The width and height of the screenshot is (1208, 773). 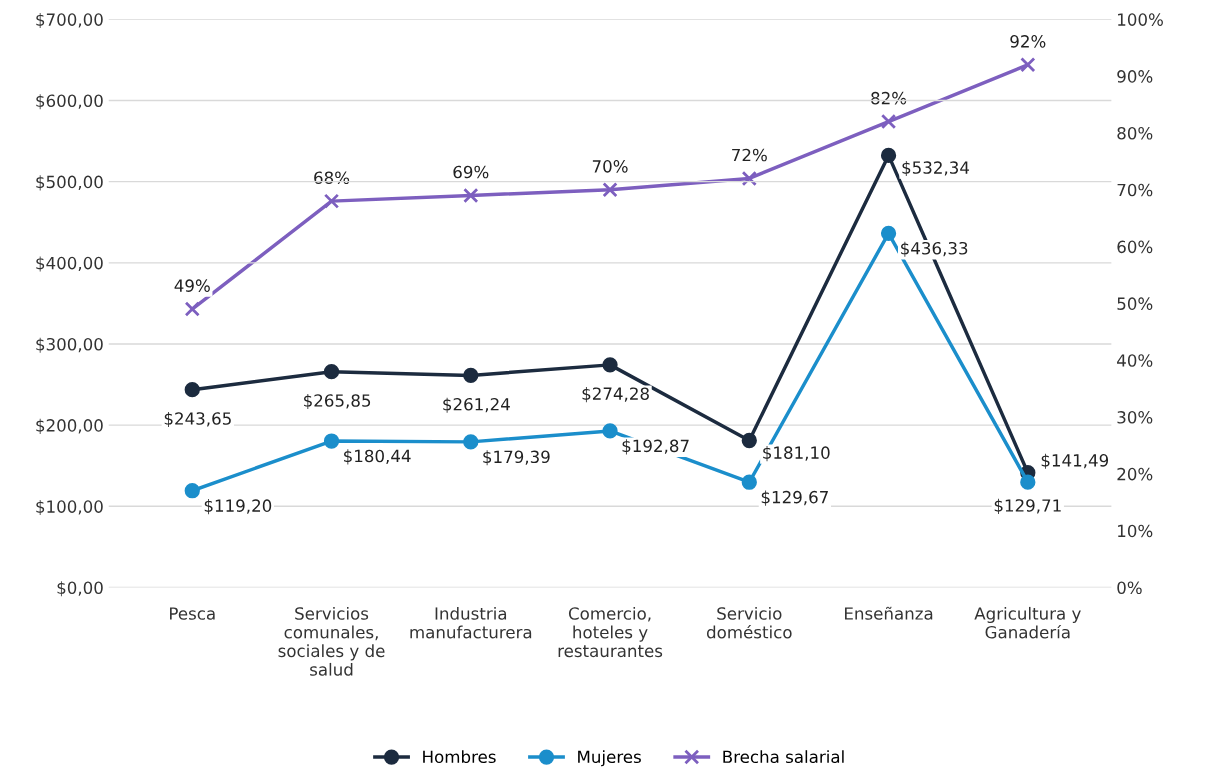 What do you see at coordinates (471, 172) in the screenshot?
I see `data-label: 69%` at bounding box center [471, 172].